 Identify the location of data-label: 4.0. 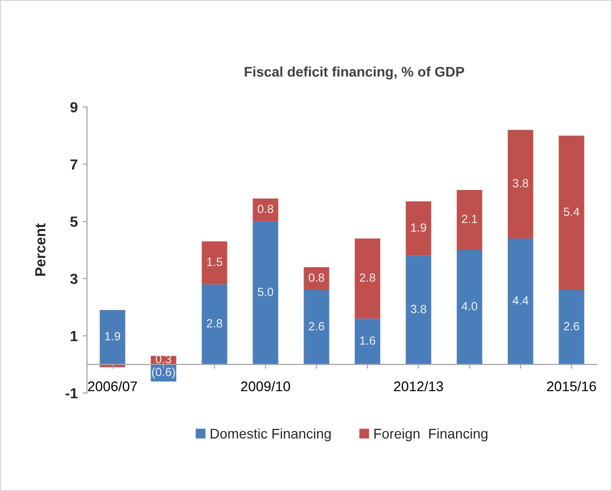
(470, 306).